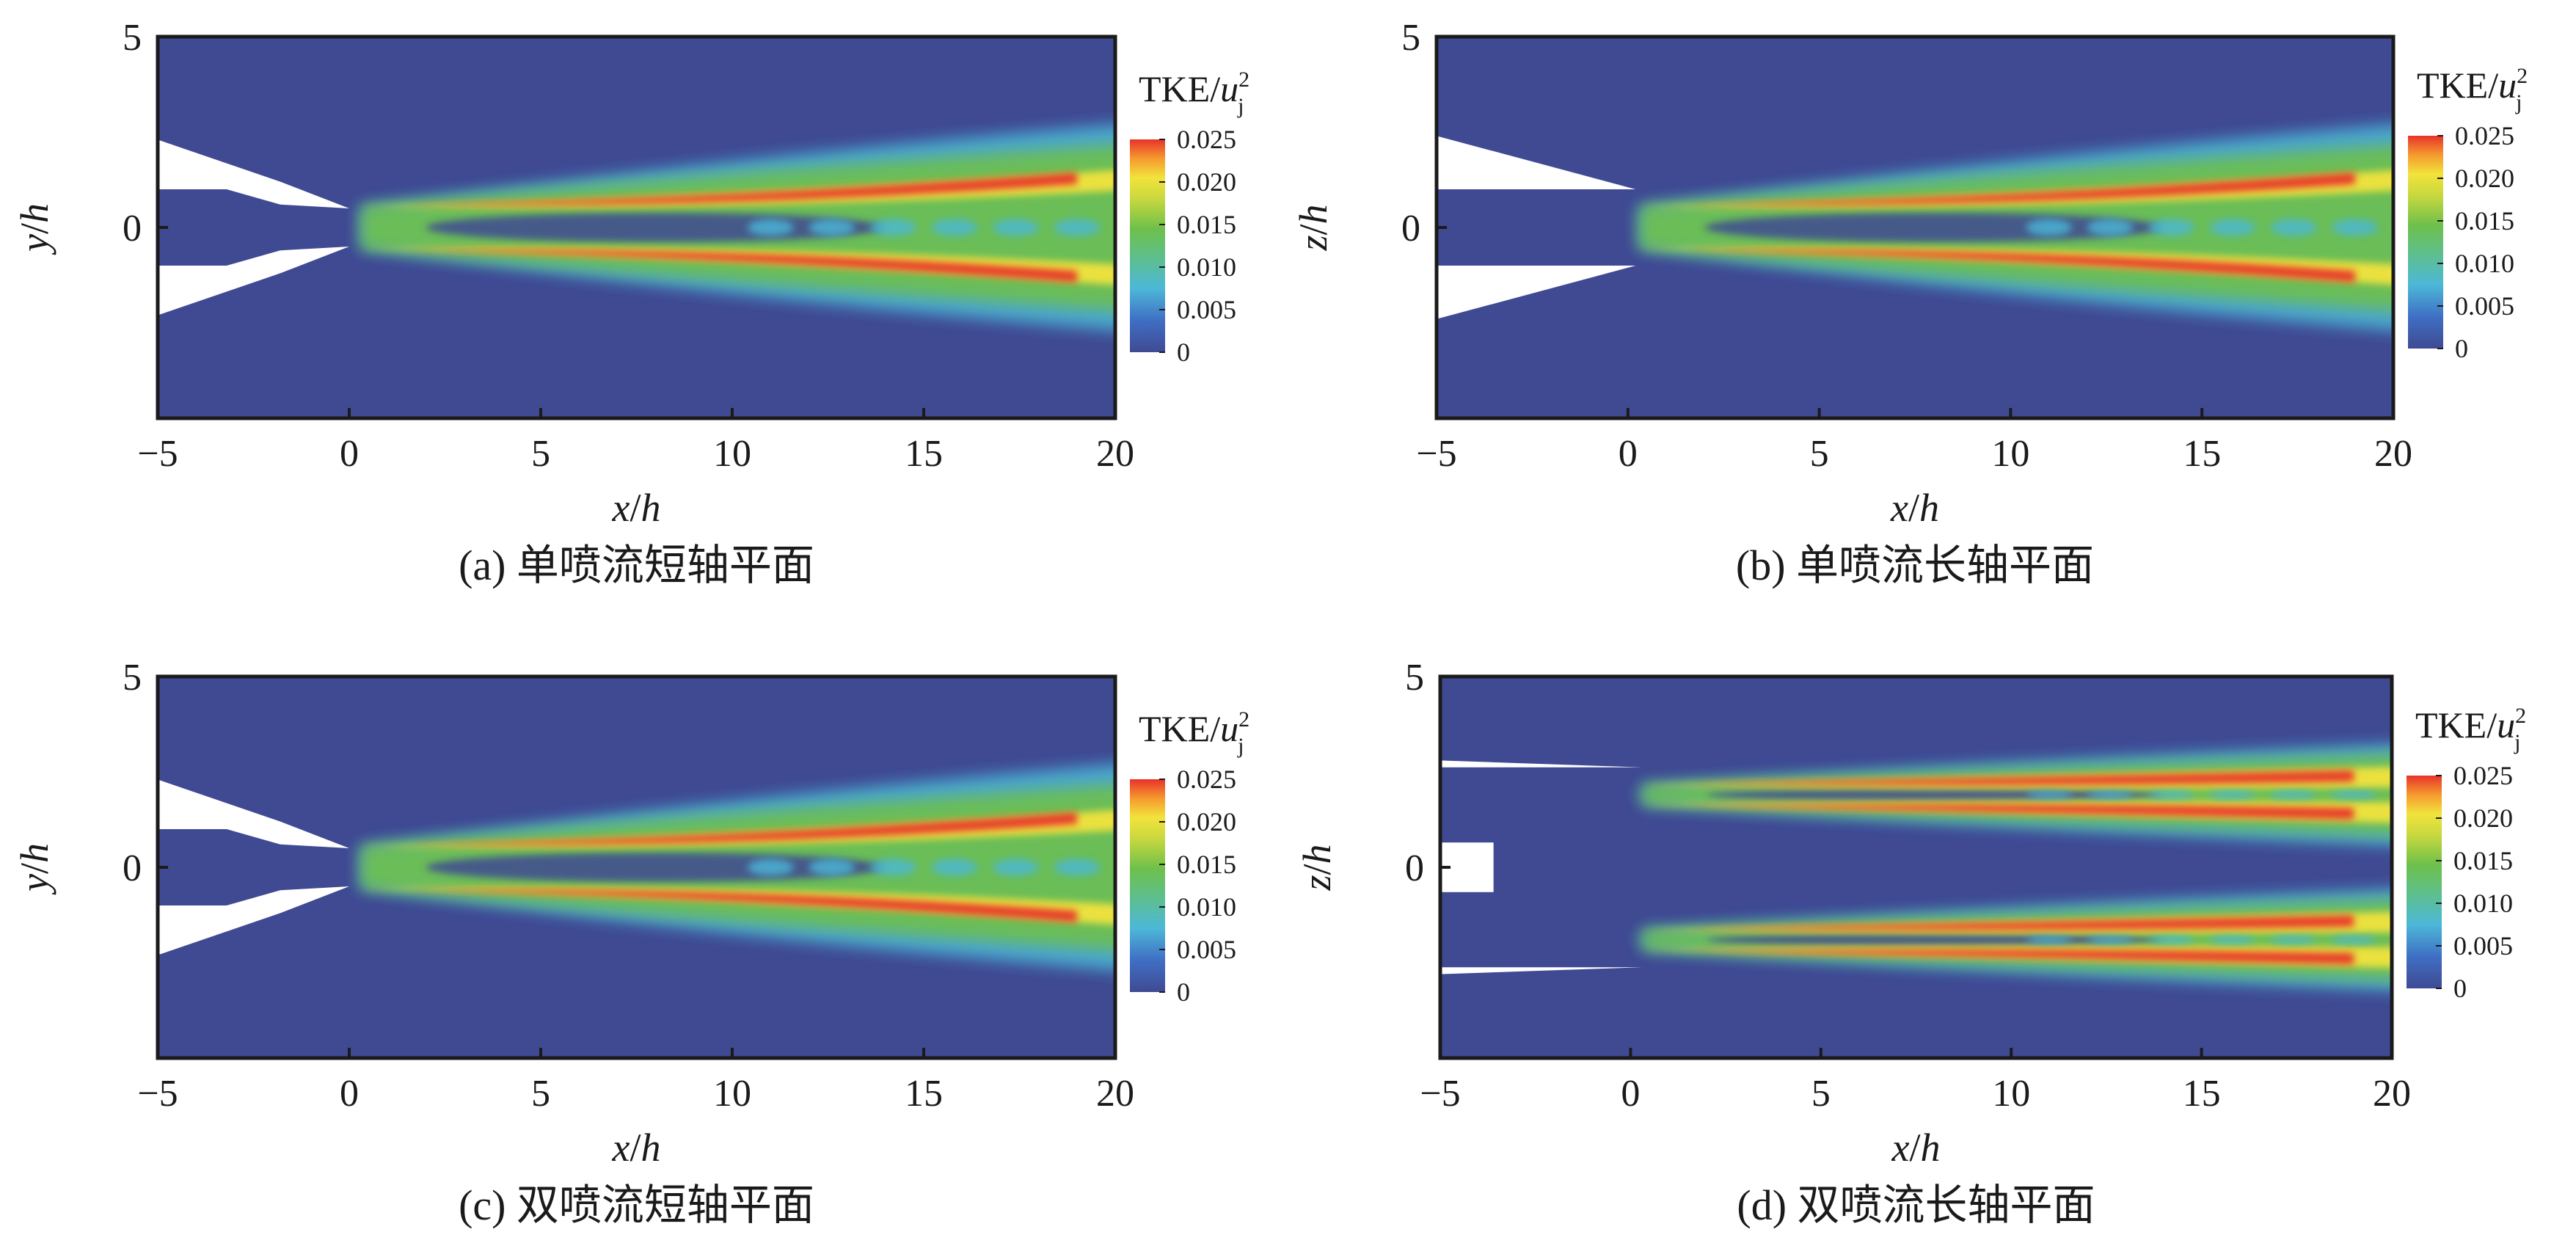 Image resolution: width=2576 pixels, height=1254 pixels. I want to click on nozzle-lower-lip, so click(1541, 970).